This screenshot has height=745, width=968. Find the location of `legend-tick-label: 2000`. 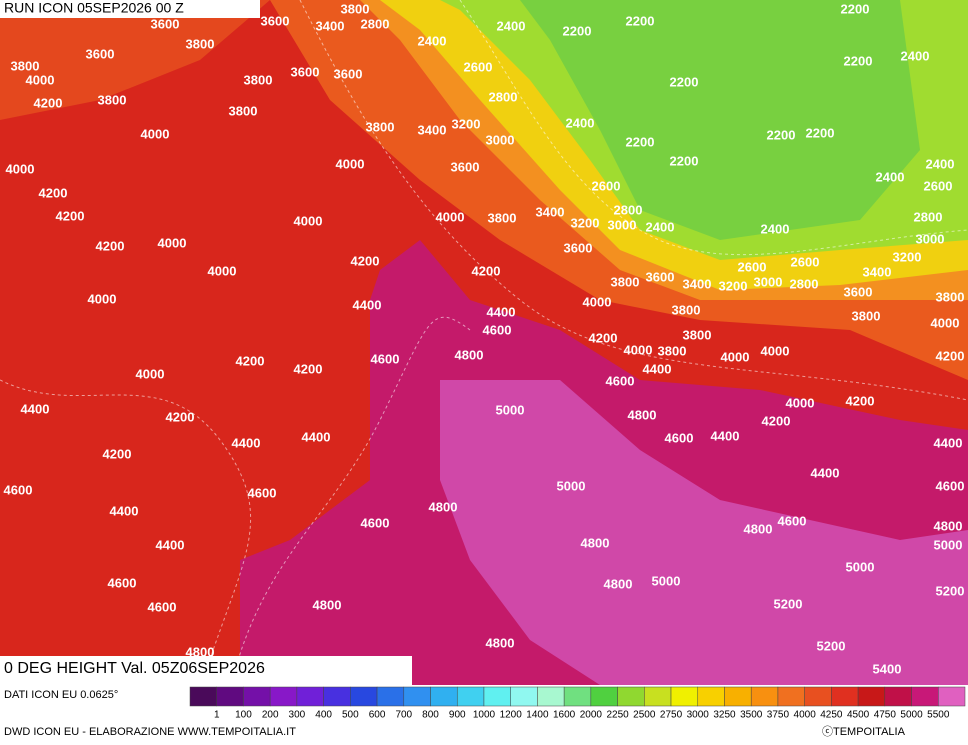

legend-tick-label: 2000 is located at coordinates (591, 715).